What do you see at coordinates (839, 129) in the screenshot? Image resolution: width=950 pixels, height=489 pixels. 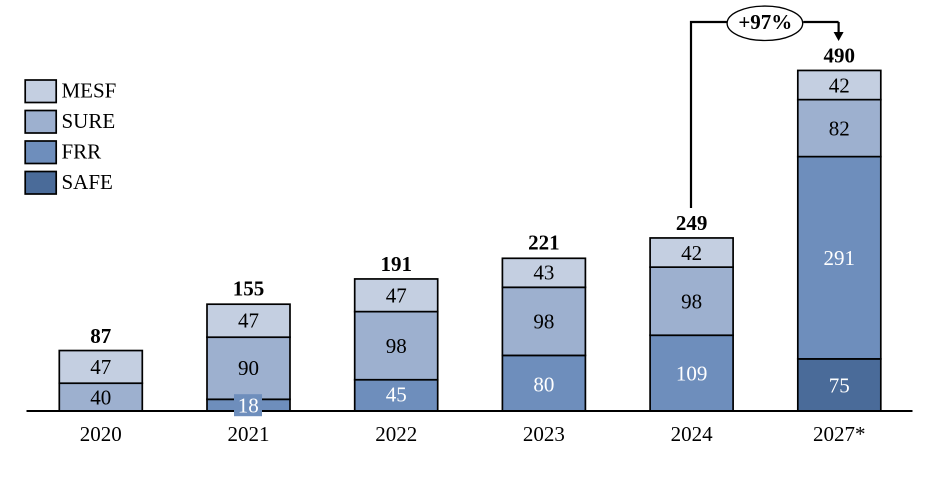 I see `svg-text: 82` at bounding box center [839, 129].